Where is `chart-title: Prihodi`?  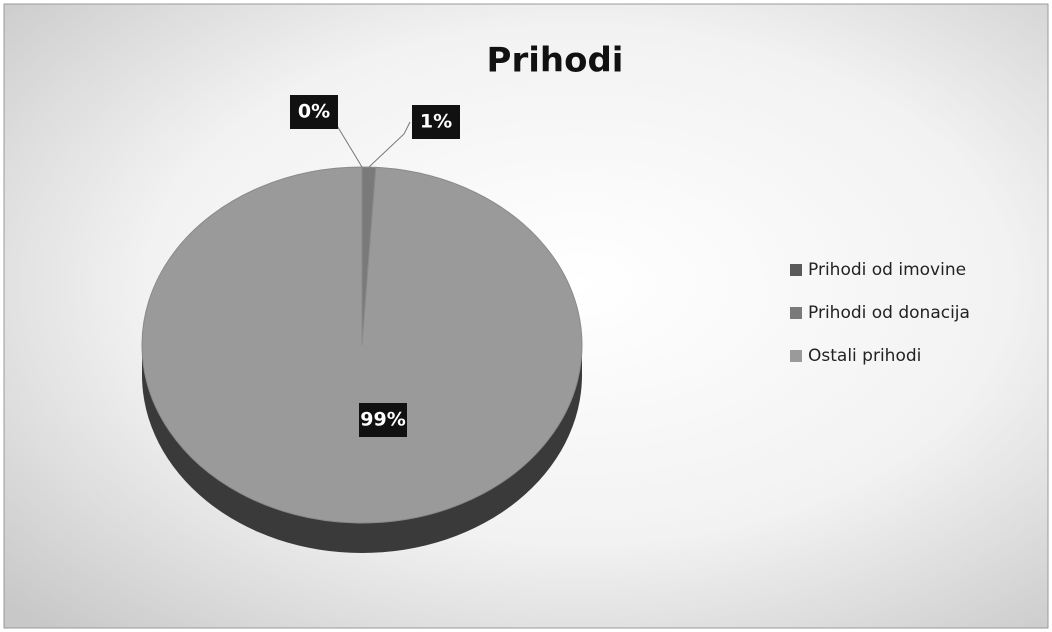
chart-title: Prihodi is located at coordinates (555, 61).